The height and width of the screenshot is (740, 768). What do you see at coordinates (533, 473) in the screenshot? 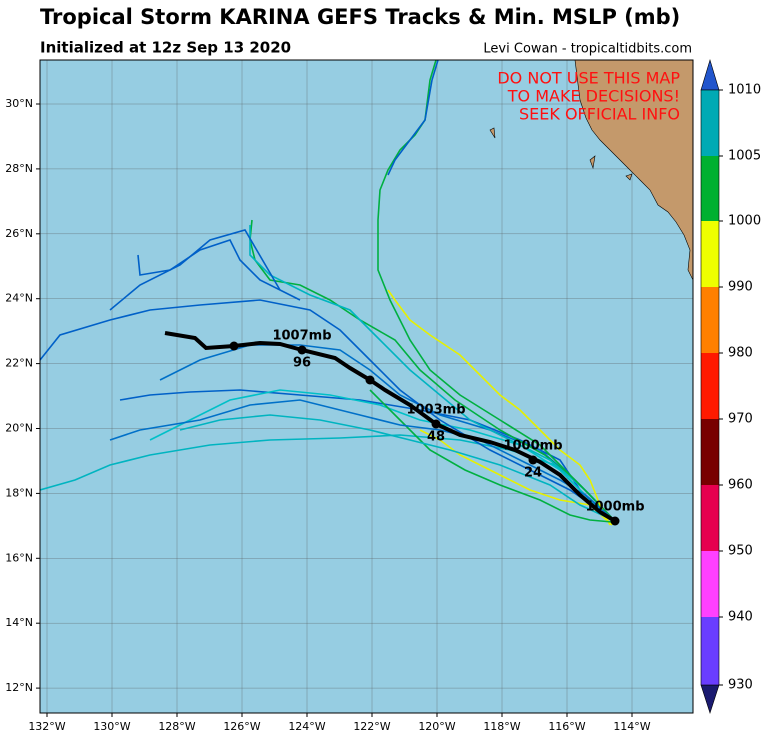
I see `hour-label: 24` at bounding box center [533, 473].